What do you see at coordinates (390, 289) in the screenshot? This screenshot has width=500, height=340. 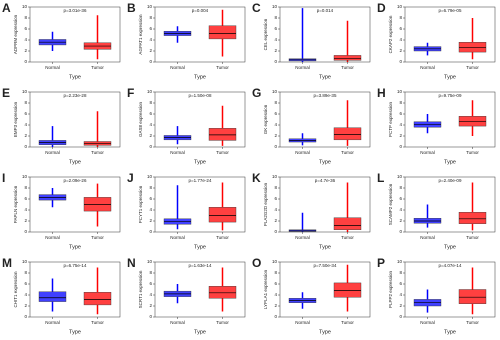 I see `y-axis-label: PLPP2 expression` at bounding box center [390, 289].